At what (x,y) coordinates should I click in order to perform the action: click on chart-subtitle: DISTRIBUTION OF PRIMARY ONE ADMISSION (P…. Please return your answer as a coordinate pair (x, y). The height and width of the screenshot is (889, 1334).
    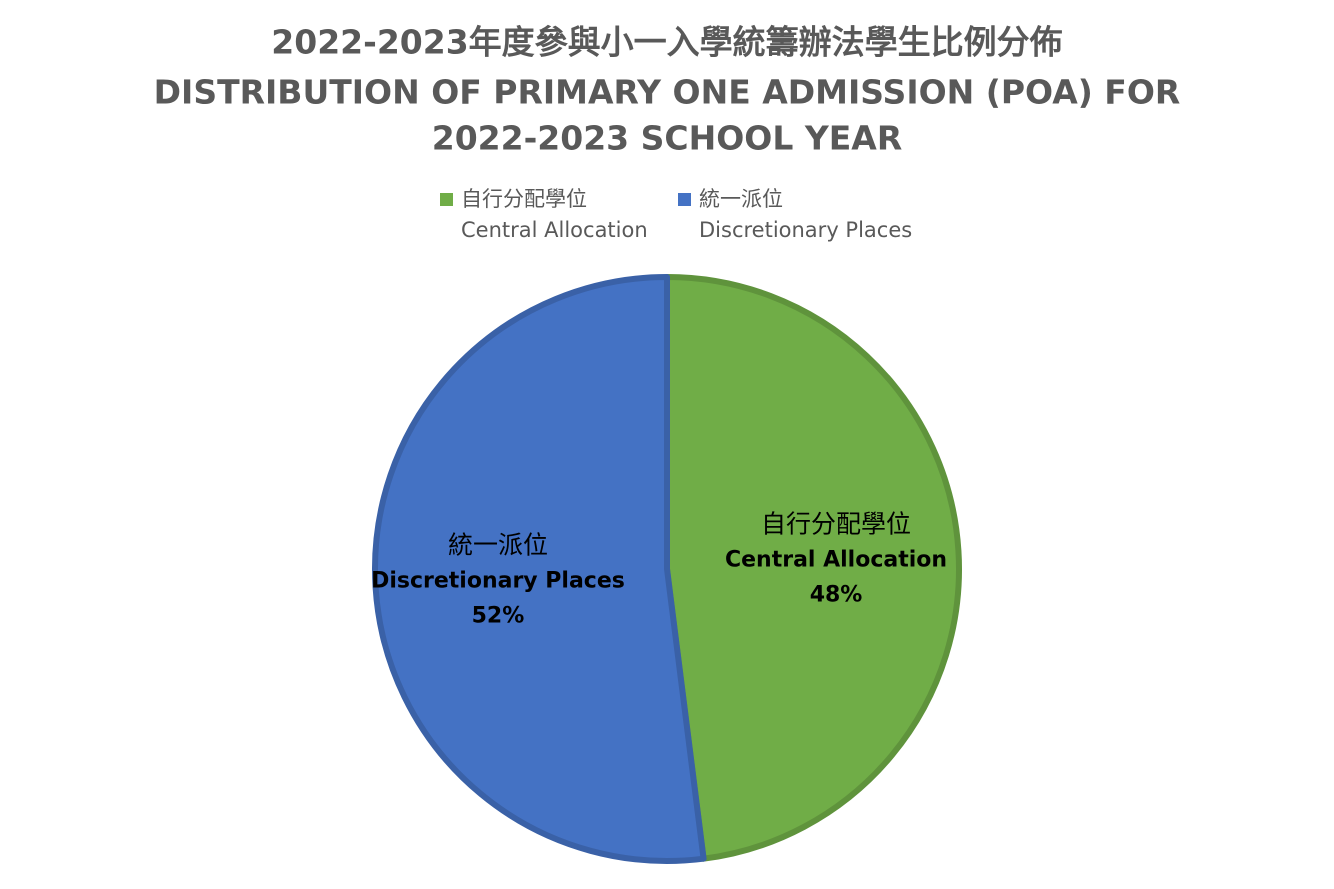
    Looking at the image, I should click on (667, 92).